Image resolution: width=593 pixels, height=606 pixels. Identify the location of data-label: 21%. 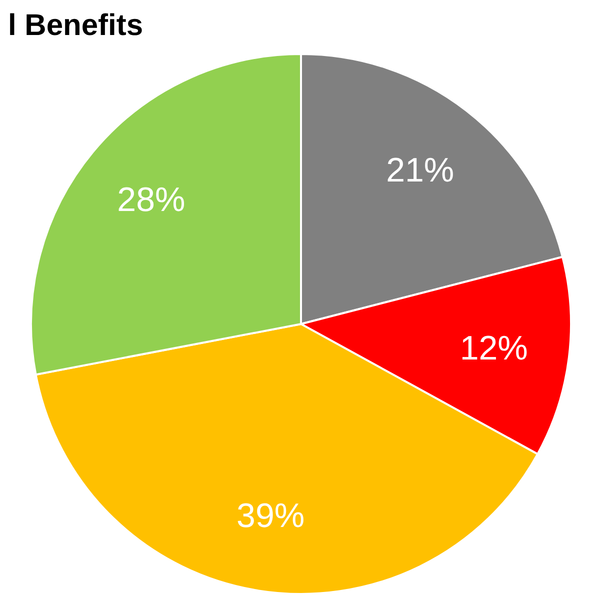
(420, 170).